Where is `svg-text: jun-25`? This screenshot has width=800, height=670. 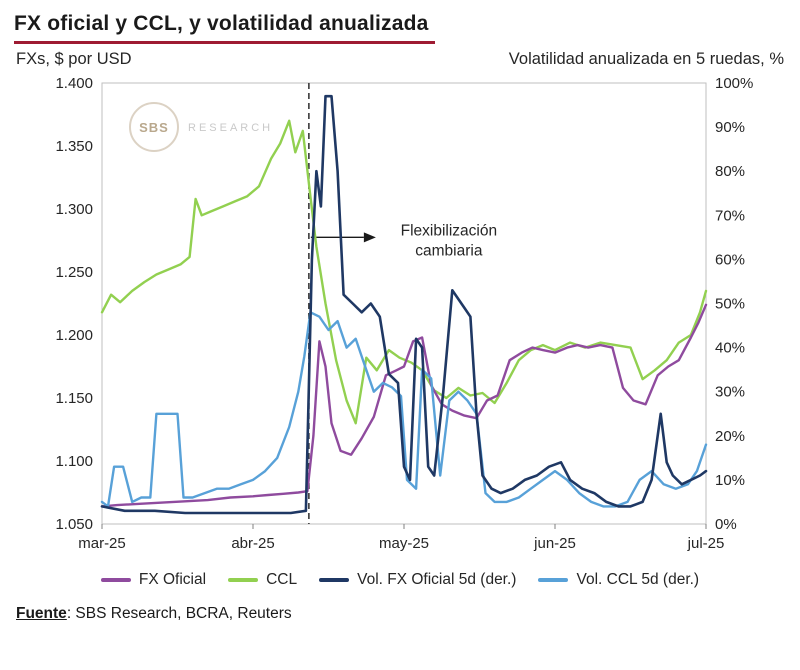 svg-text: jun-25 is located at coordinates (554, 543).